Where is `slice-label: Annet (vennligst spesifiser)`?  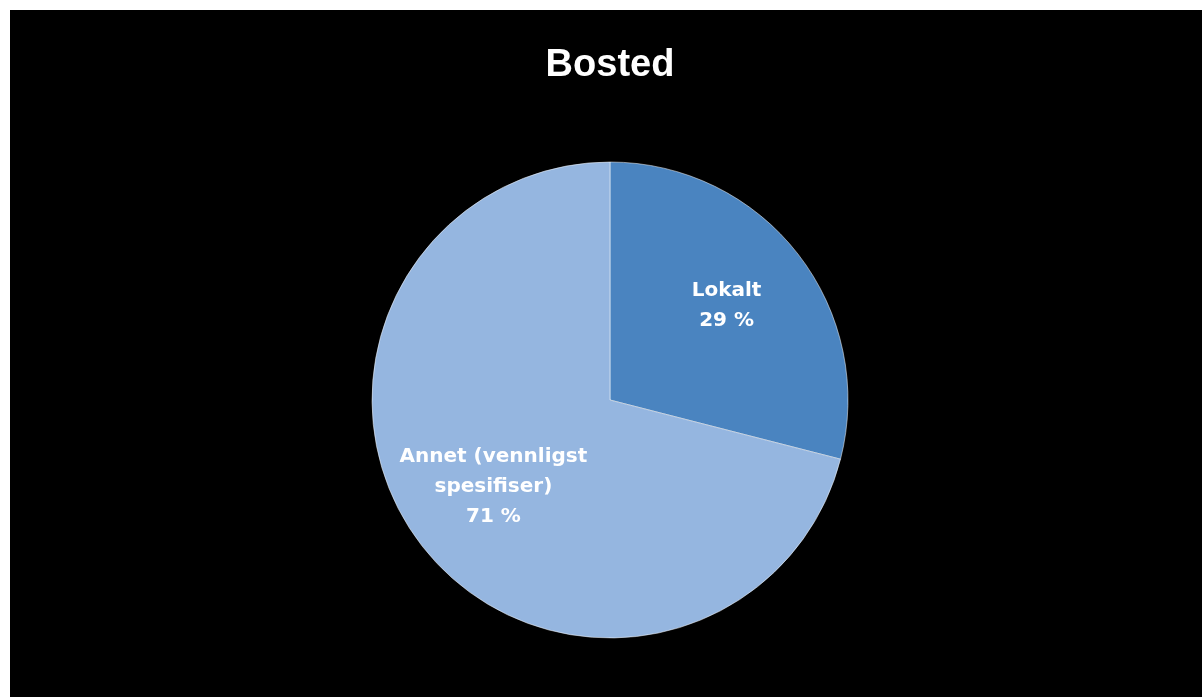
slice-label: Annet (vennligst spesifiser) is located at coordinates (493, 470).